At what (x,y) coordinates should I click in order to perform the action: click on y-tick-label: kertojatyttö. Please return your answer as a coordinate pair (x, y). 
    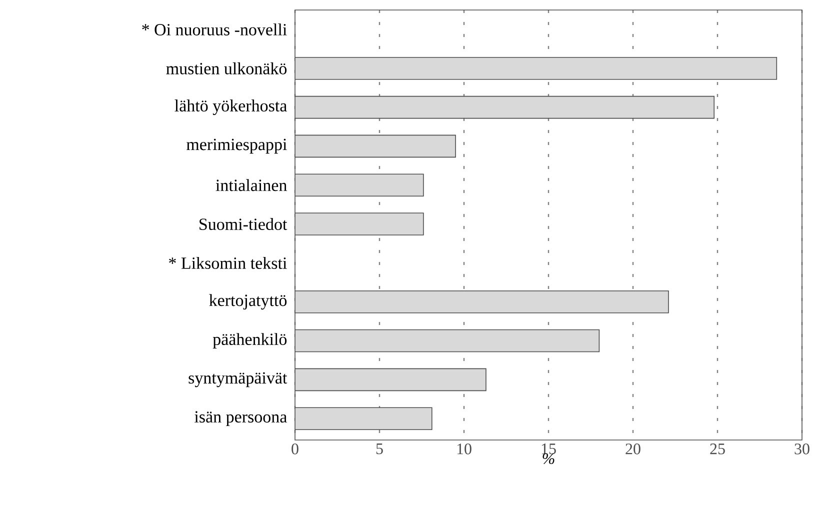
    Looking at the image, I should click on (248, 302).